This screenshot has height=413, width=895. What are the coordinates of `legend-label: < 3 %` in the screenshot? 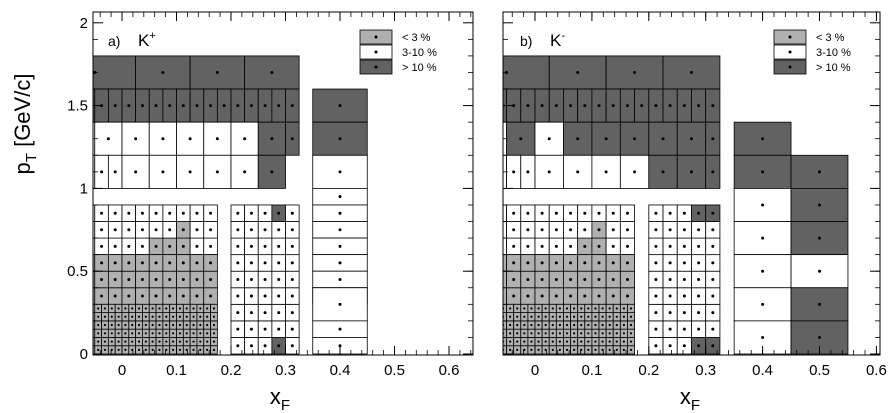 It's located at (830, 38).